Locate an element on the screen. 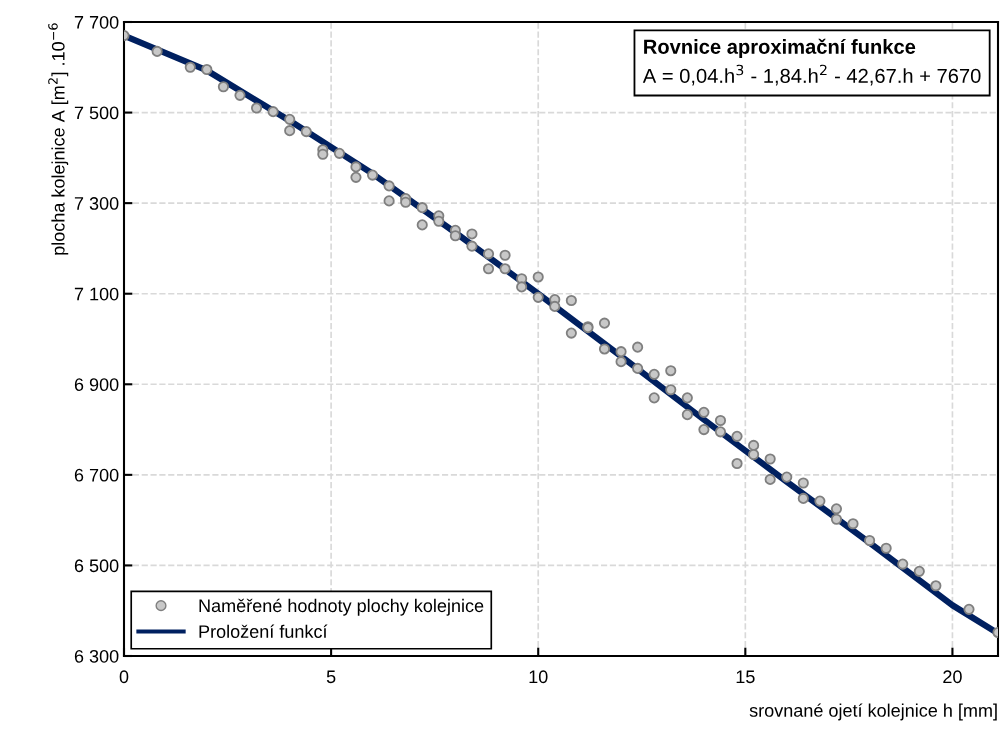 This screenshot has height=734, width=1003. x-tick-label: 15 is located at coordinates (745, 677).